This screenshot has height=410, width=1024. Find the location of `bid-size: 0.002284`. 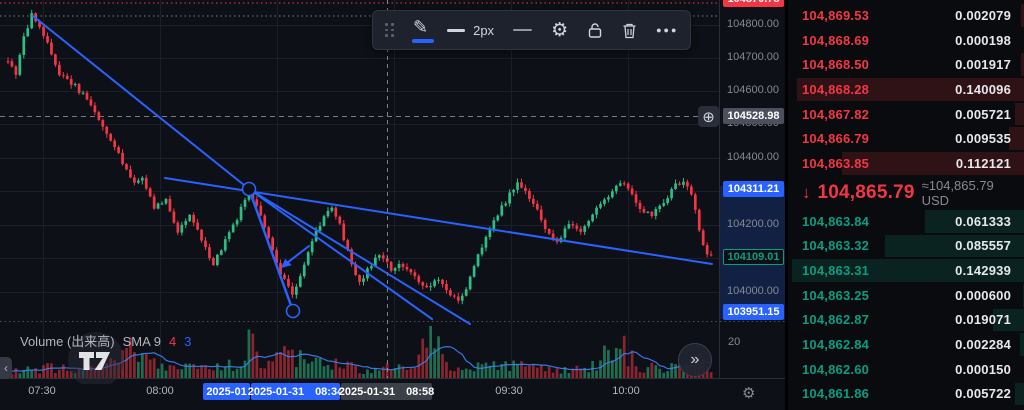

bid-size: 0.002284 is located at coordinates (983, 345).